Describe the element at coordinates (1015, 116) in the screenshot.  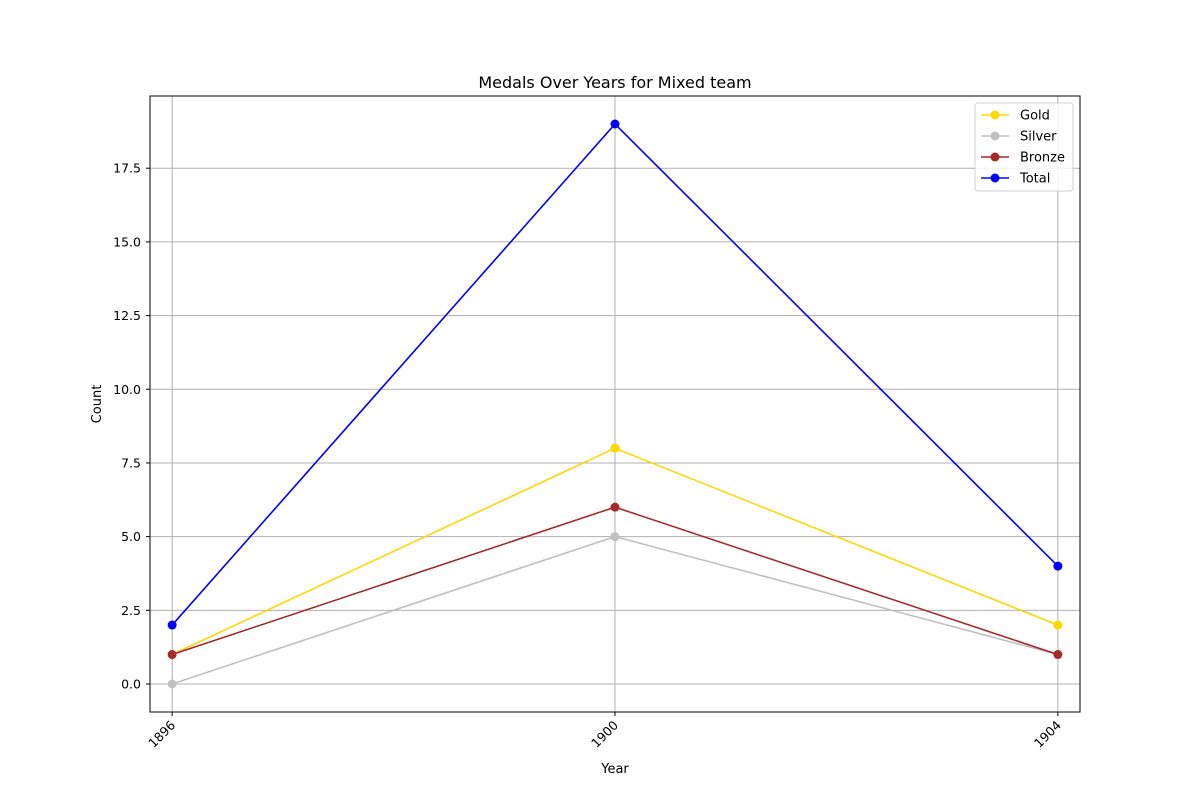
I see `legend-item-gold: Gold` at that location.